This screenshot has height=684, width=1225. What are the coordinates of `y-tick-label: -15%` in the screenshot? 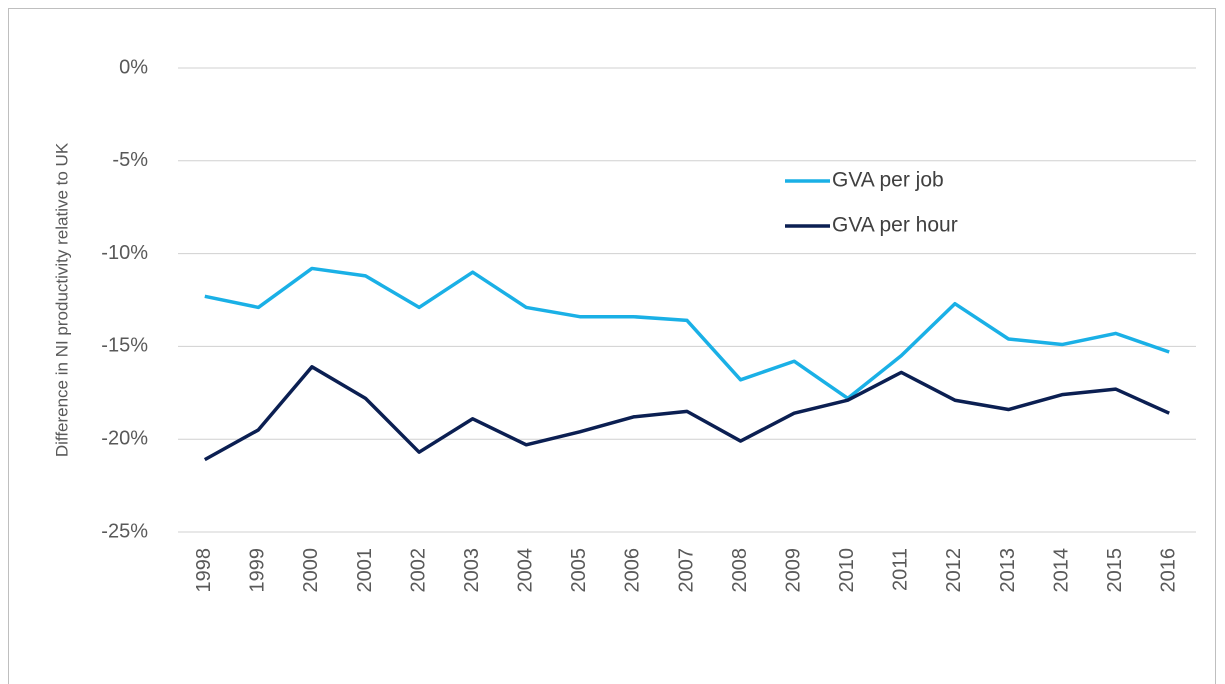 It's located at (124, 346).